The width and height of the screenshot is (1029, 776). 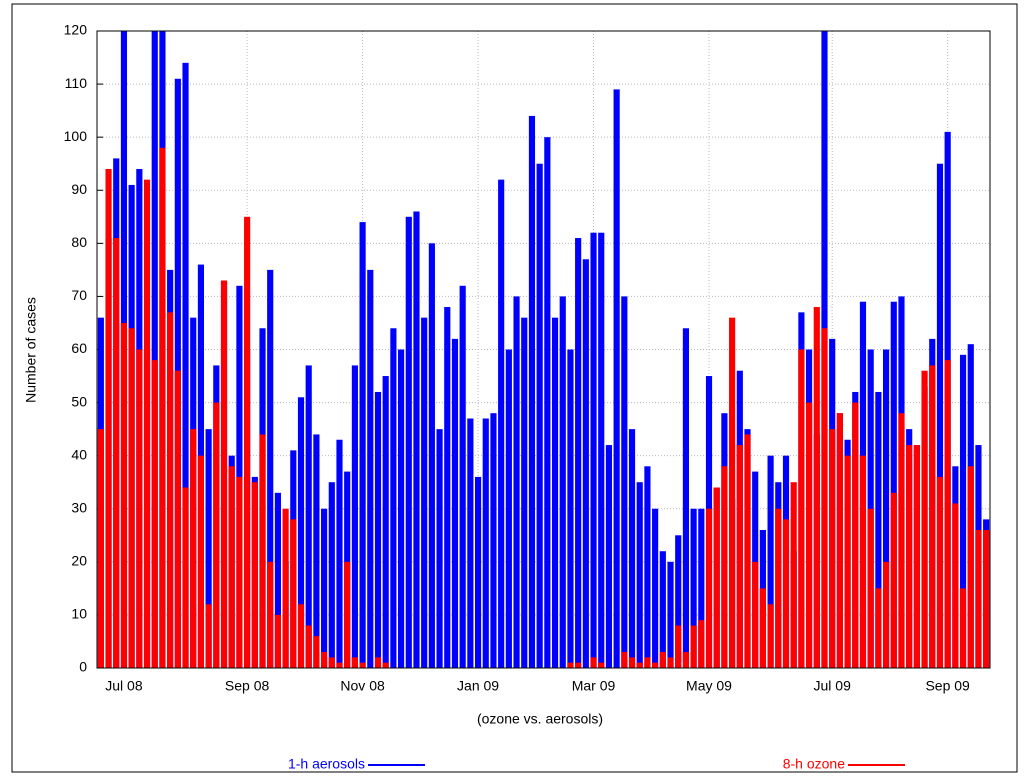 I want to click on y-tick-label: 100, so click(x=76, y=136).